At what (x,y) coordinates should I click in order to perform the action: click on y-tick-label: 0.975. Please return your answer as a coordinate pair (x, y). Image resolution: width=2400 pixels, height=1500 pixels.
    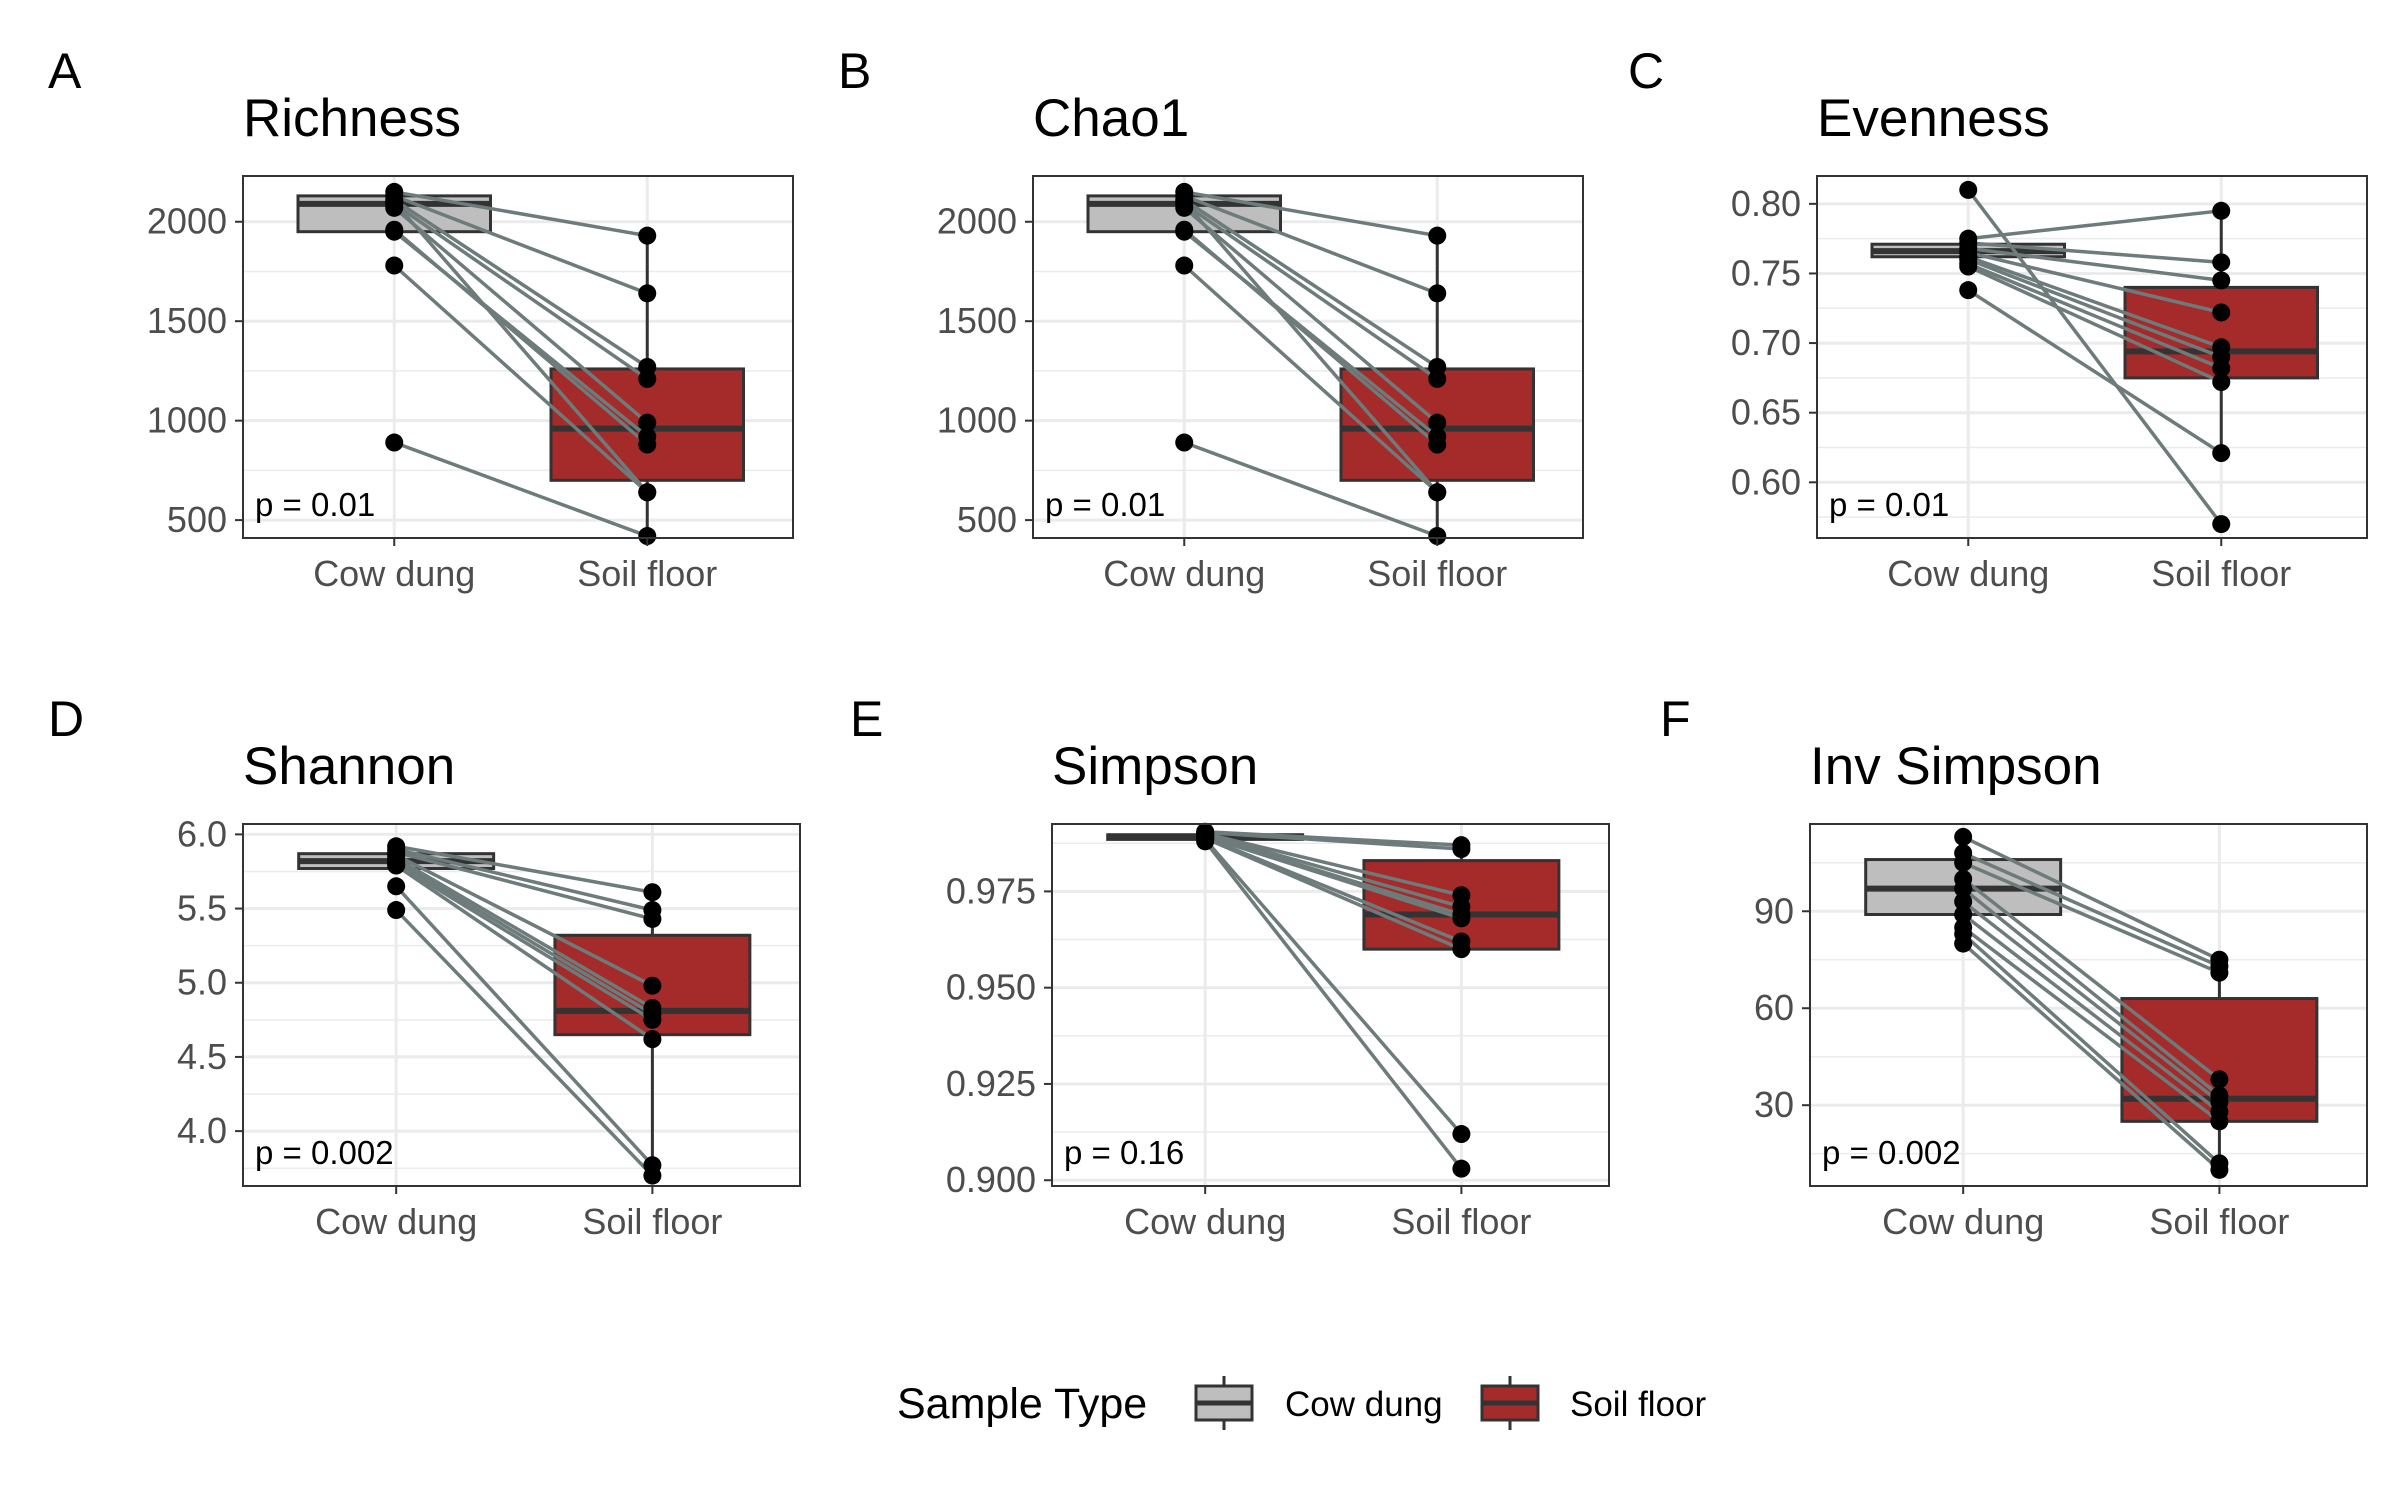
    Looking at the image, I should click on (991, 890).